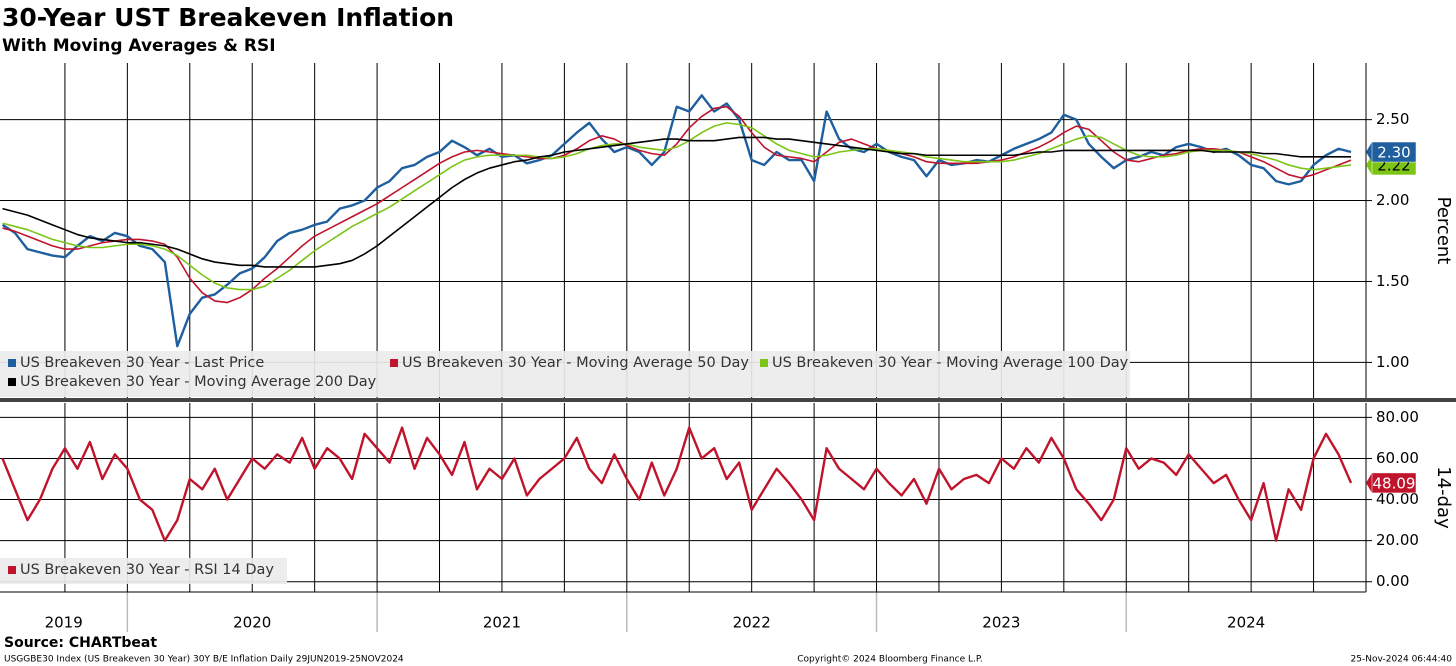 The width and height of the screenshot is (1456, 666). What do you see at coordinates (728, 400) in the screenshot?
I see `panel-divider` at bounding box center [728, 400].